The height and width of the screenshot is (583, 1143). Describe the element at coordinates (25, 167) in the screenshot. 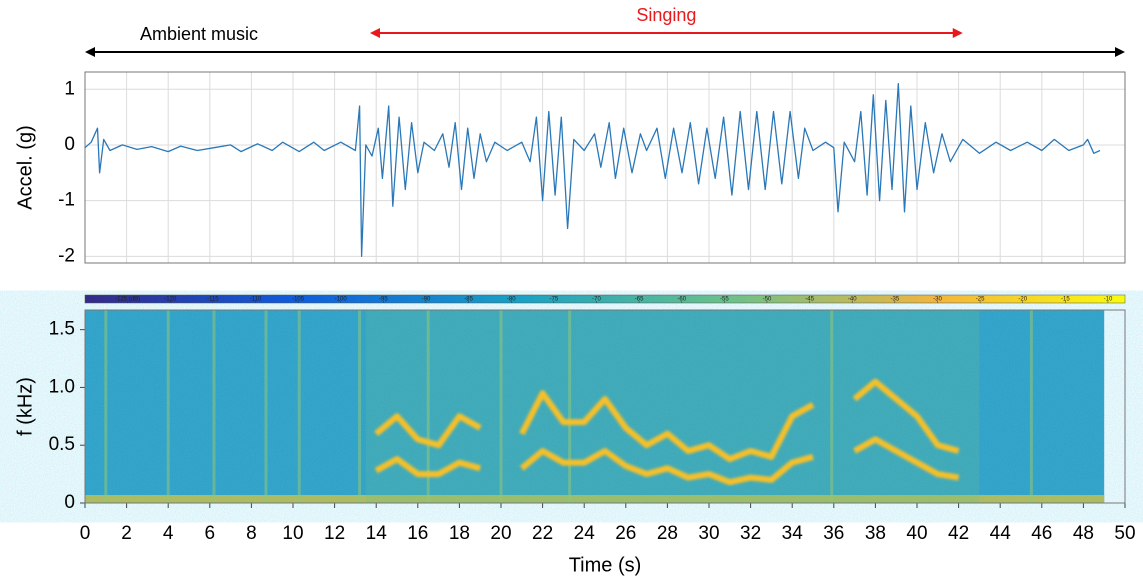

I see `y-axis-label: Accel. (g)` at that location.